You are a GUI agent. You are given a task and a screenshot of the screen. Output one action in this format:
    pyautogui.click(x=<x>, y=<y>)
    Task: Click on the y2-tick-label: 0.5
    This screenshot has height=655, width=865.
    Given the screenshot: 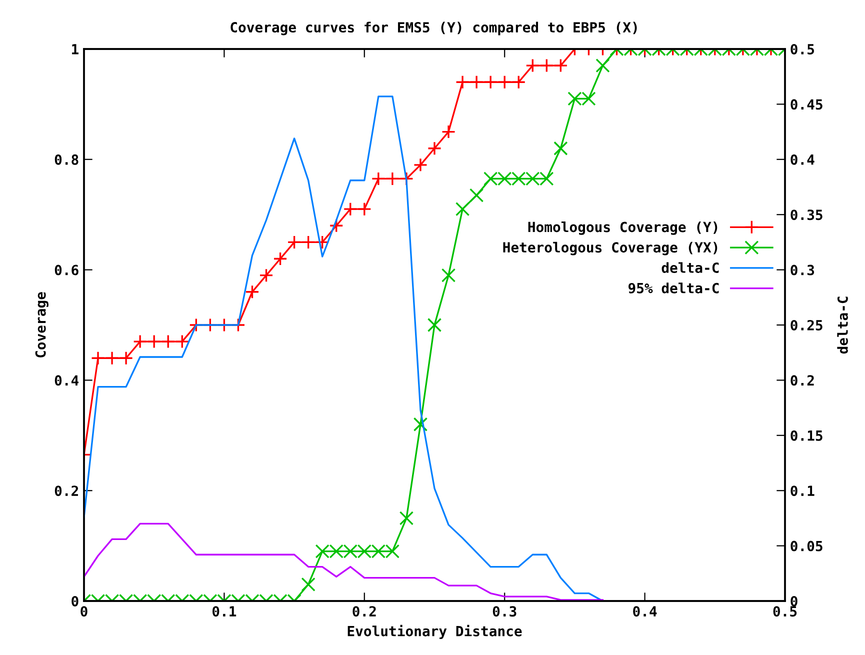 What is the action you would take?
    pyautogui.click(x=802, y=49)
    